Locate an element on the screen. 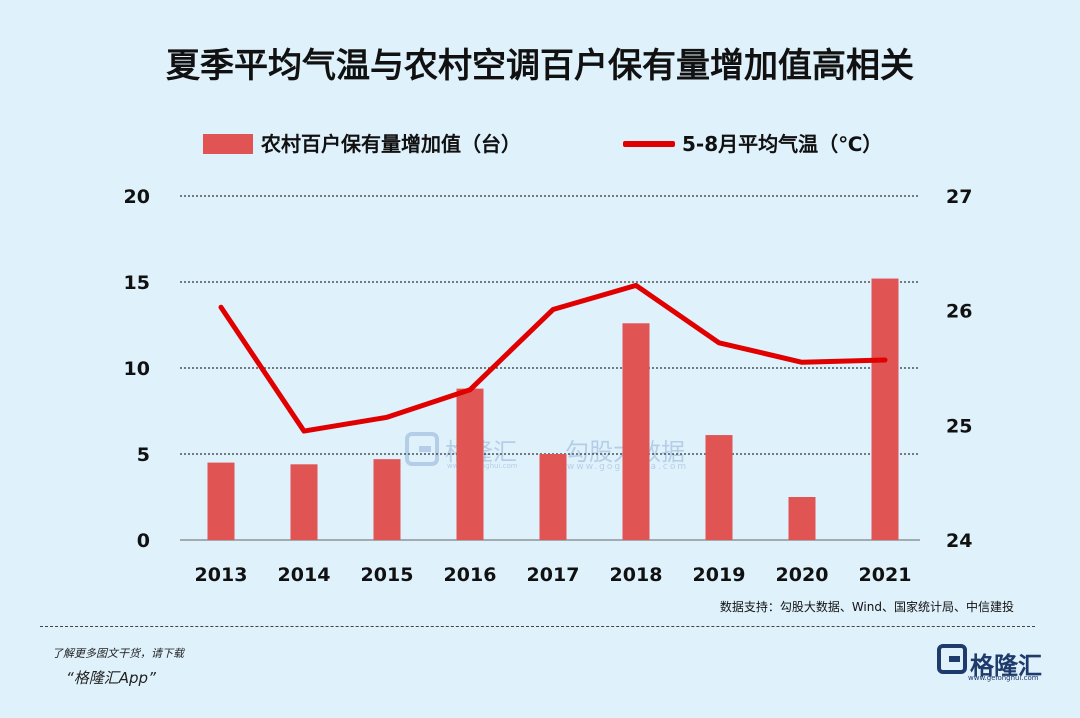  y-left-tick-label: 0 is located at coordinates (143, 541).